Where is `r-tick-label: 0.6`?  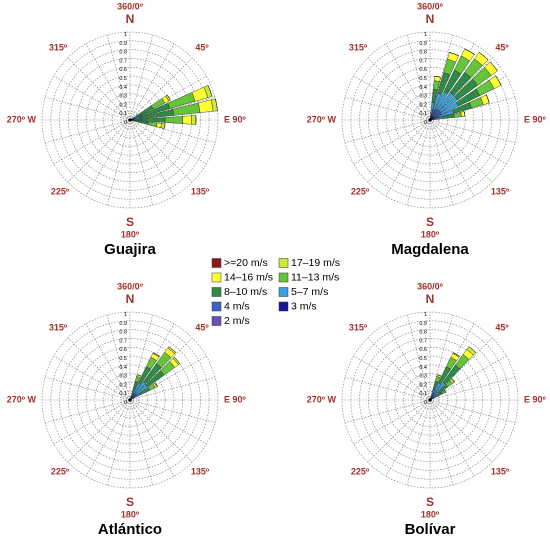
r-tick-label: 0.6 is located at coordinates (123, 350).